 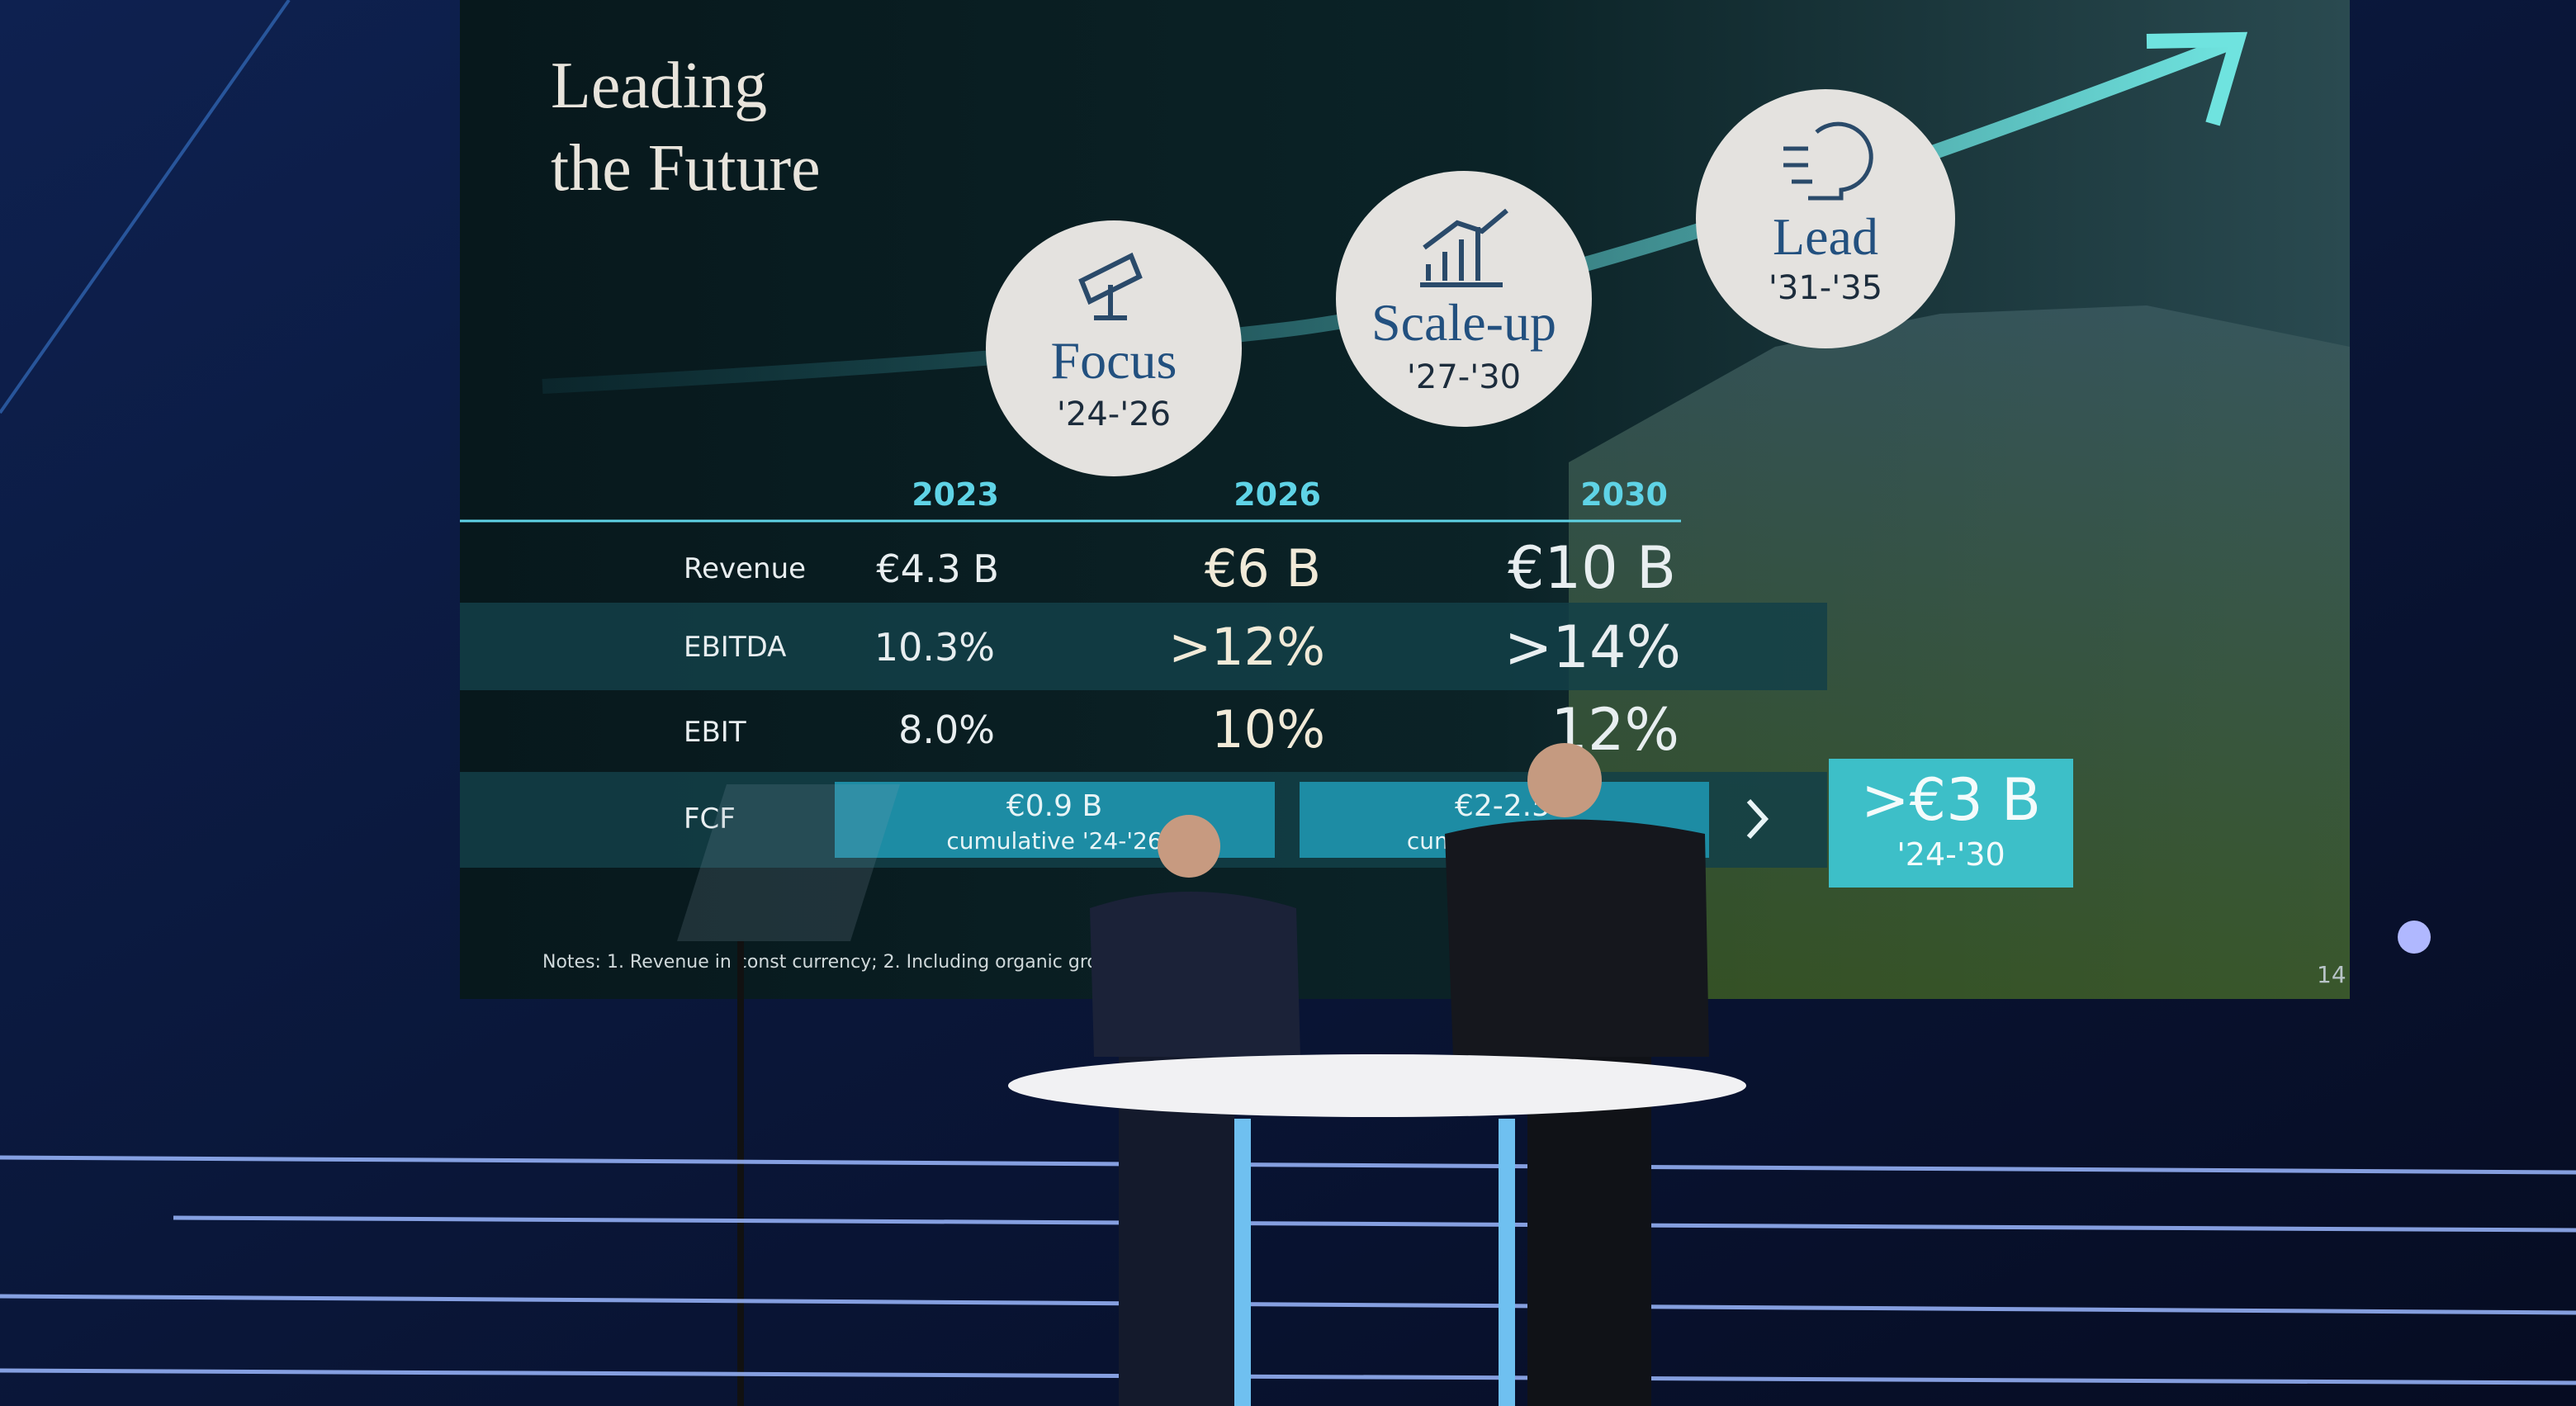 What do you see at coordinates (735, 648) in the screenshot?
I see `row-label: EBITDA` at bounding box center [735, 648].